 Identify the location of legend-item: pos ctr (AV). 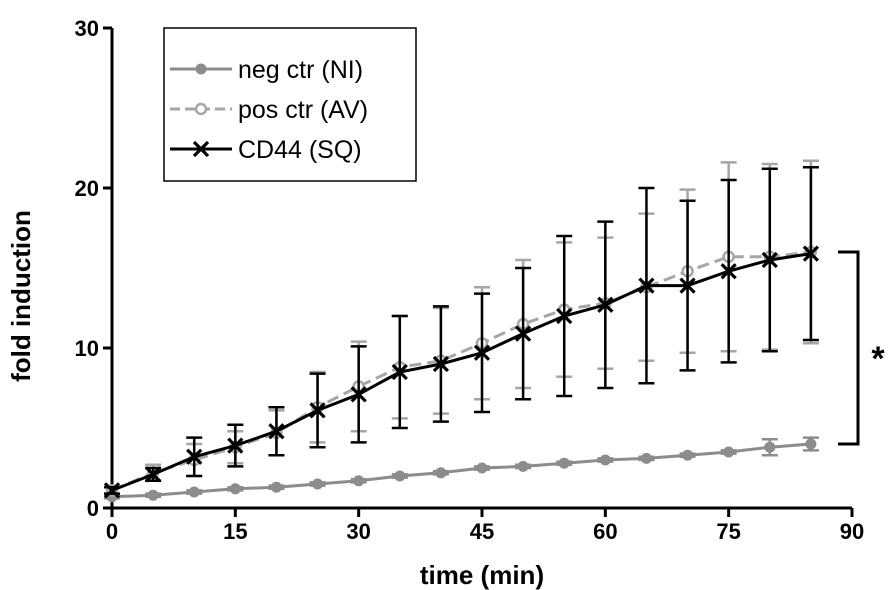
(269, 110).